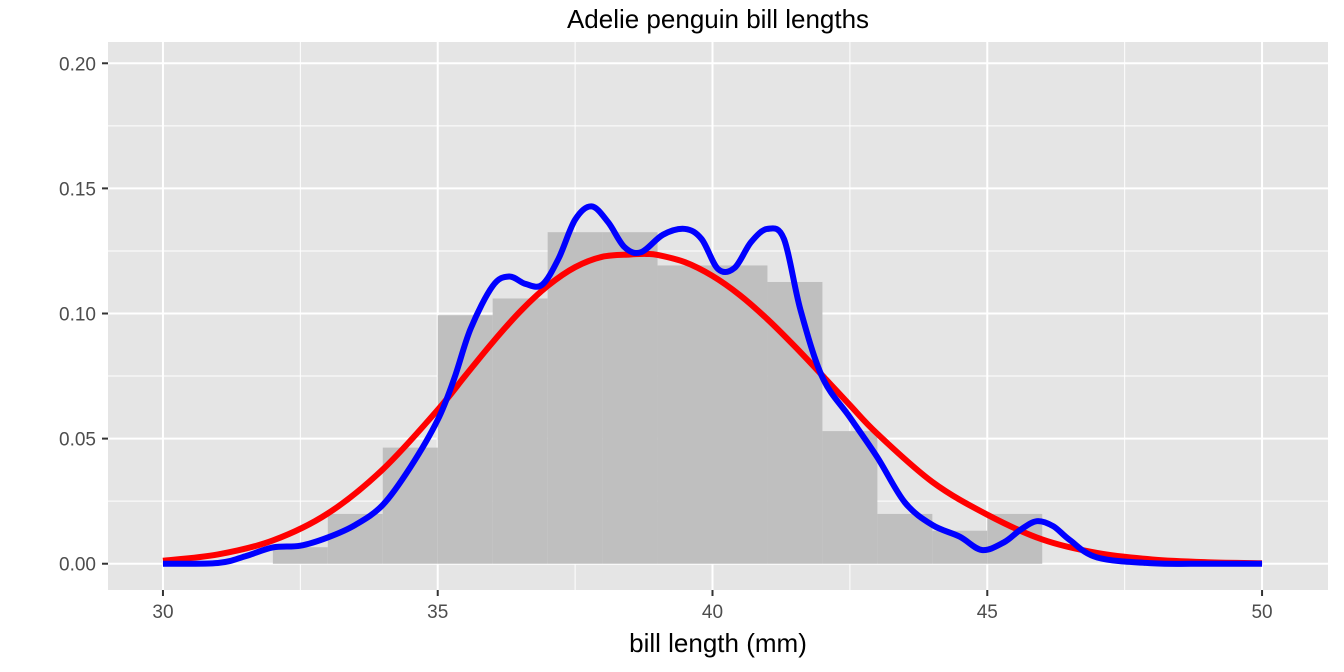 The width and height of the screenshot is (1344, 672). I want to click on x-tick-label: 30, so click(162, 612).